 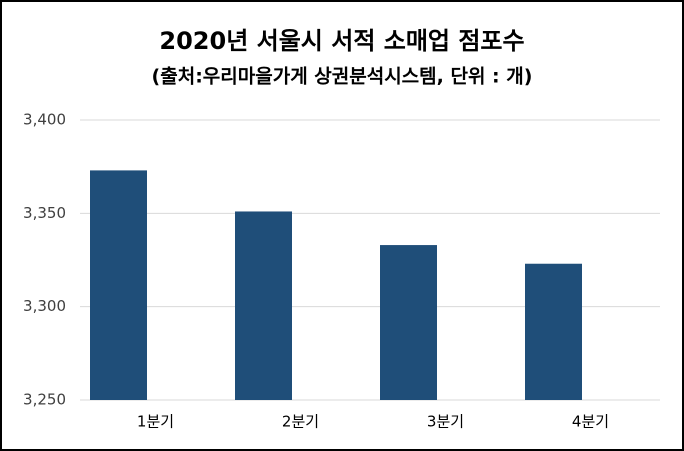 I want to click on x-tick-label: 4분기, so click(x=590, y=422).